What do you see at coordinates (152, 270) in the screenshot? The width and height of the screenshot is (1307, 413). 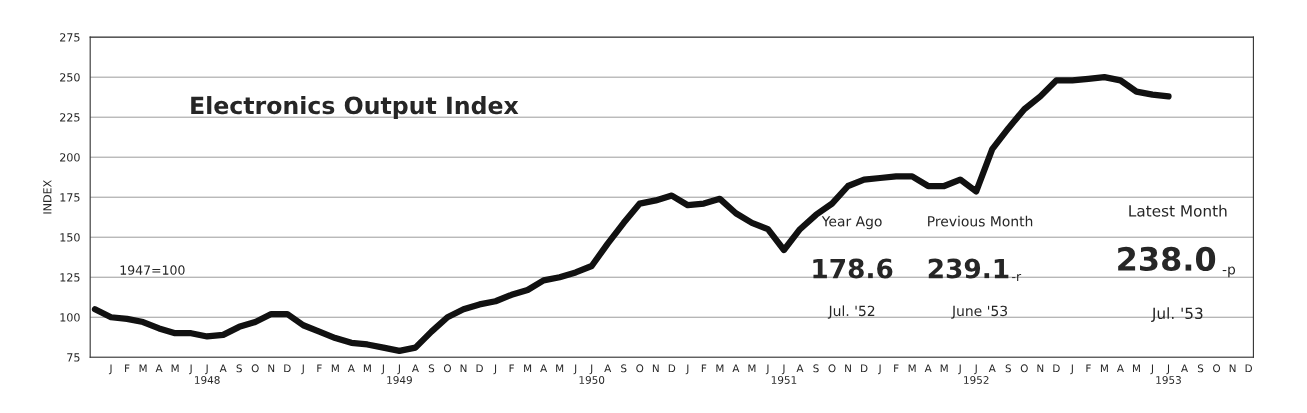 I see `annotation: 1947=100` at bounding box center [152, 270].